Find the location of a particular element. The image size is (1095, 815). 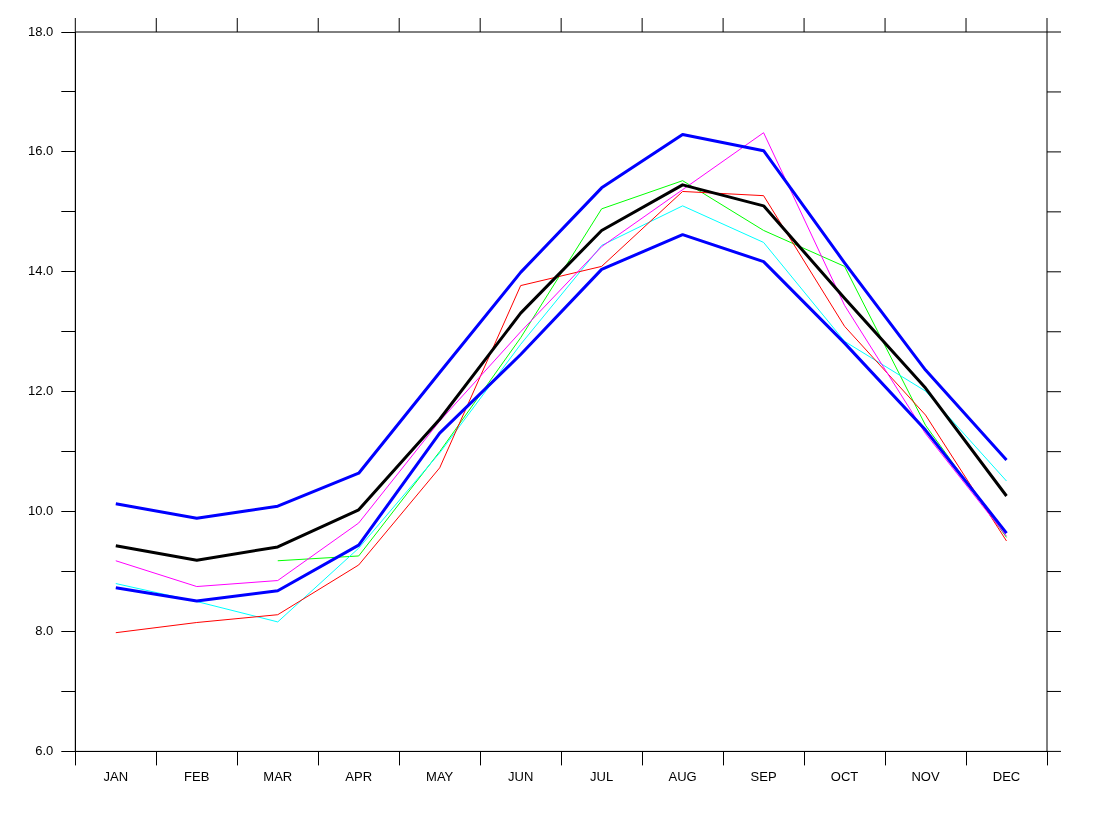

x-tick-label: OCT is located at coordinates (844, 776).